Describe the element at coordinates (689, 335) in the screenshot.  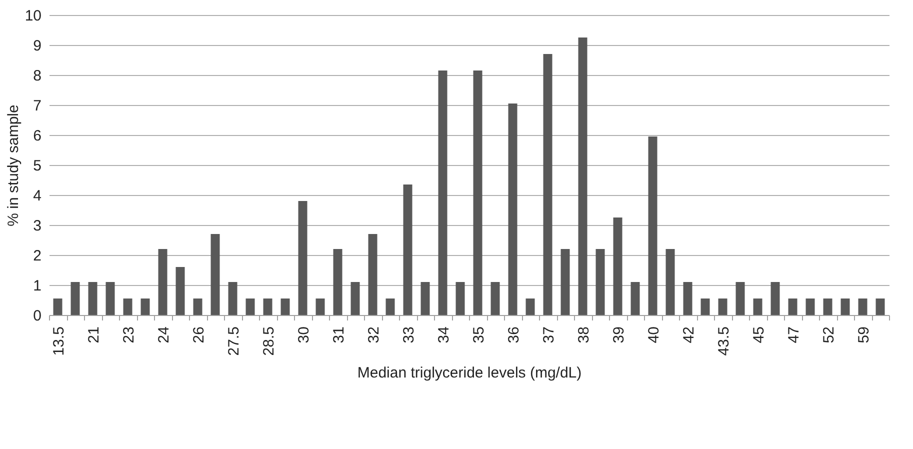
I see `x-tick-label: 42` at that location.